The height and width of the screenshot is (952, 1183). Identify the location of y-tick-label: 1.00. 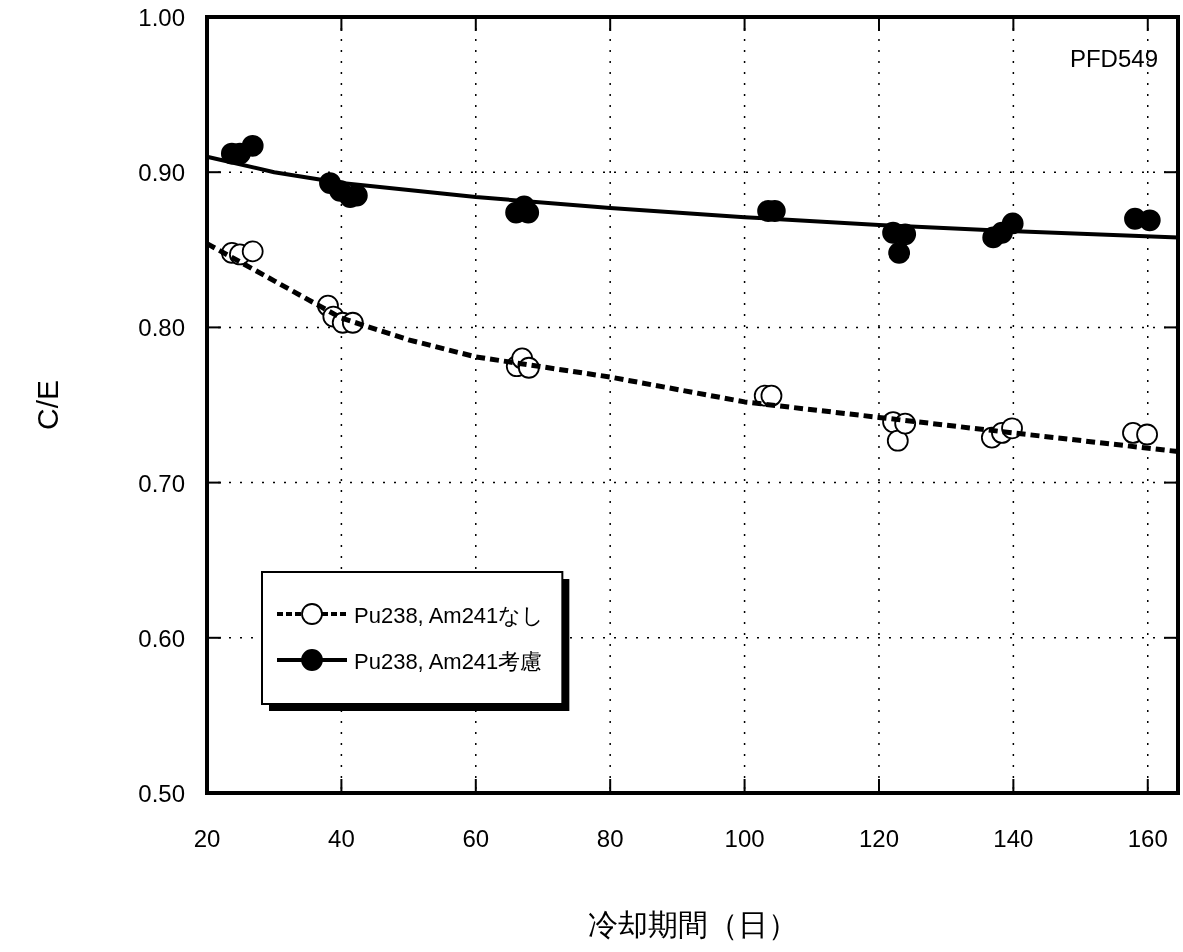
(161, 17).